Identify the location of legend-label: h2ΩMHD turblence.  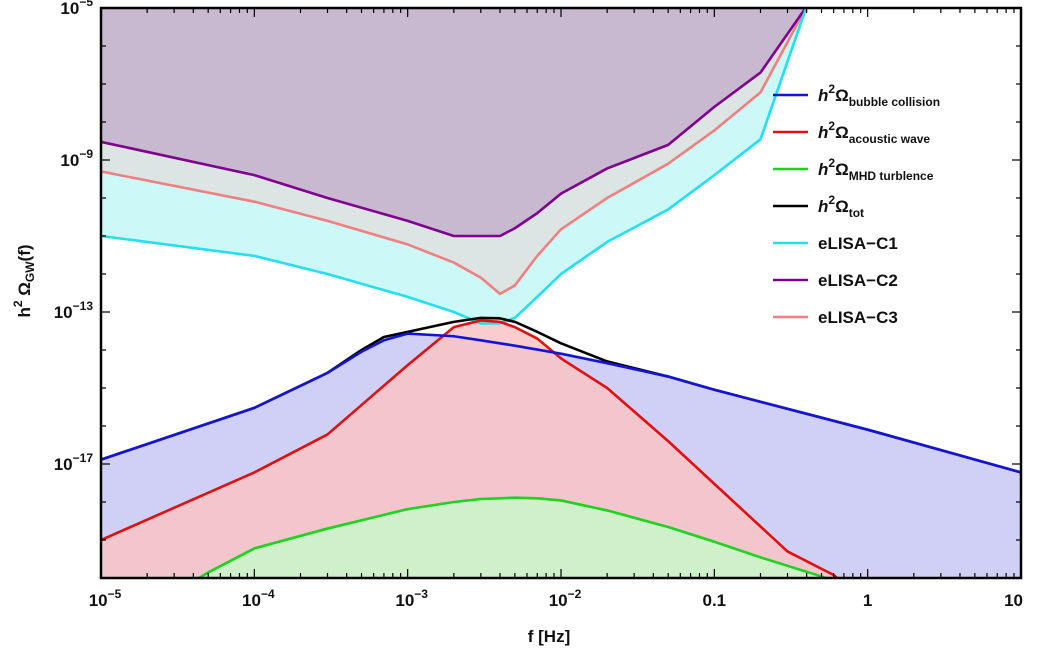
(876, 169).